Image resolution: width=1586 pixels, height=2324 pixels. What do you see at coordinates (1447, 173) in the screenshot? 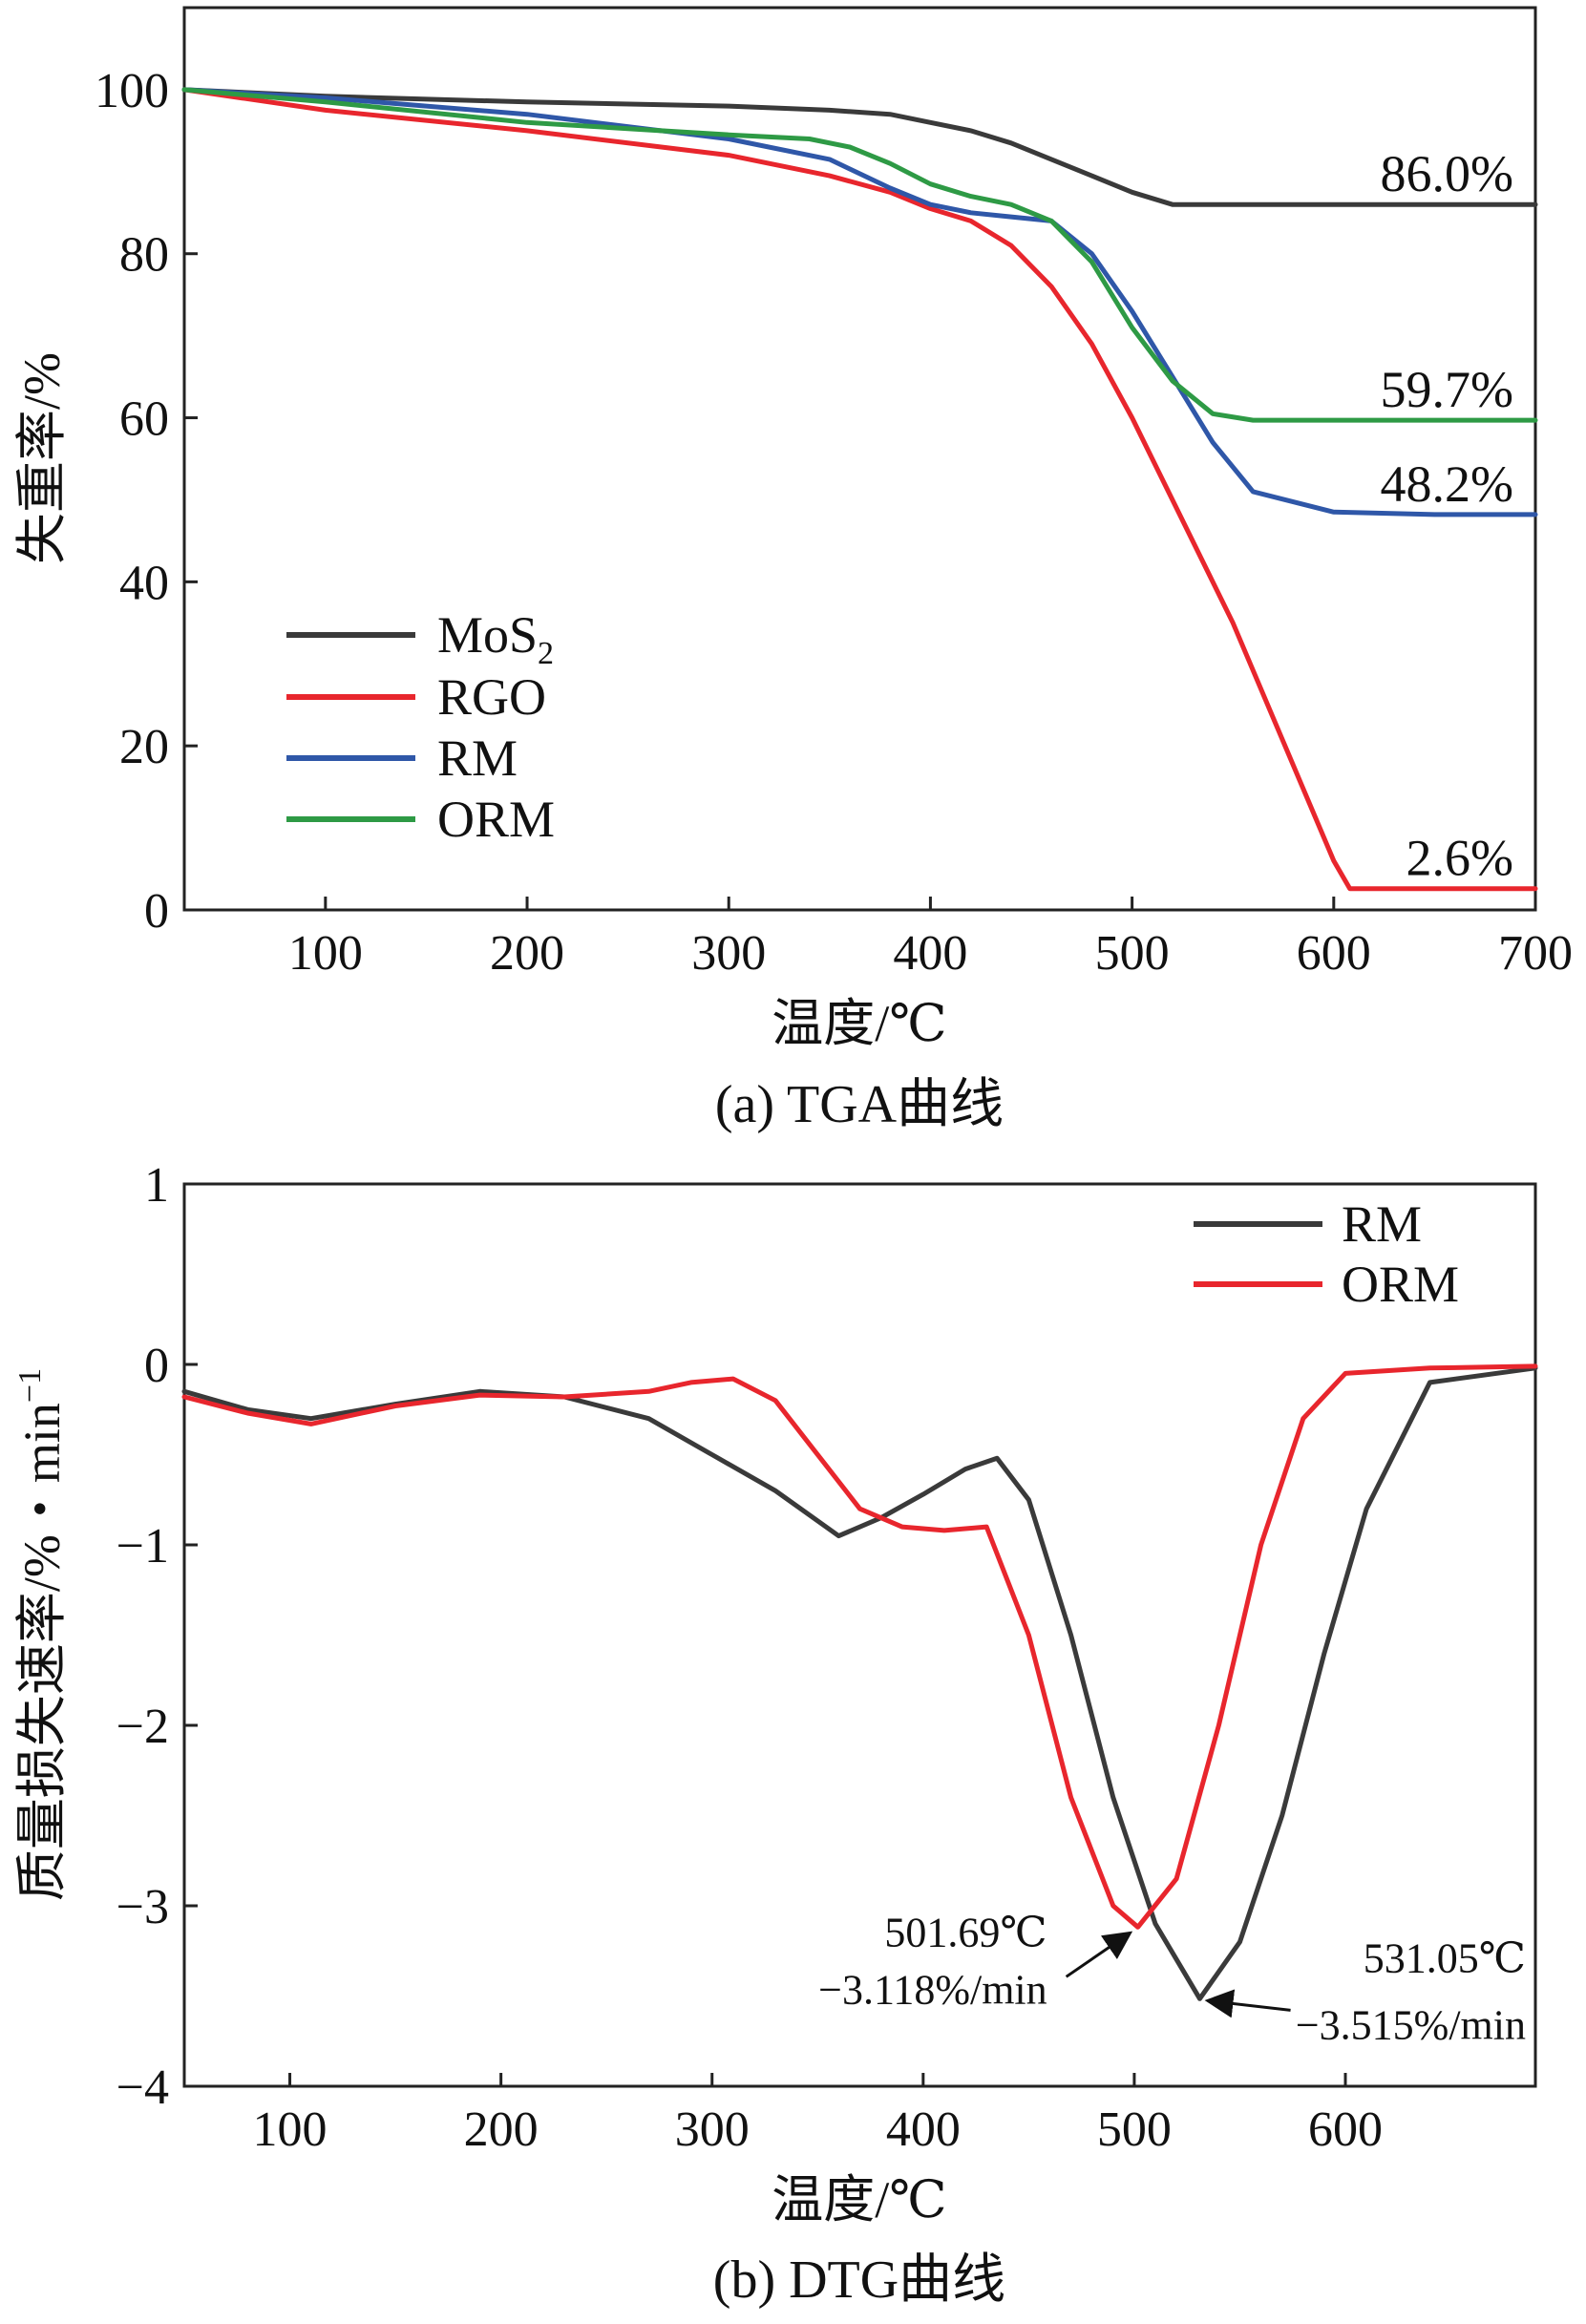
I see `tga-end-label: 86.0%` at bounding box center [1447, 173].